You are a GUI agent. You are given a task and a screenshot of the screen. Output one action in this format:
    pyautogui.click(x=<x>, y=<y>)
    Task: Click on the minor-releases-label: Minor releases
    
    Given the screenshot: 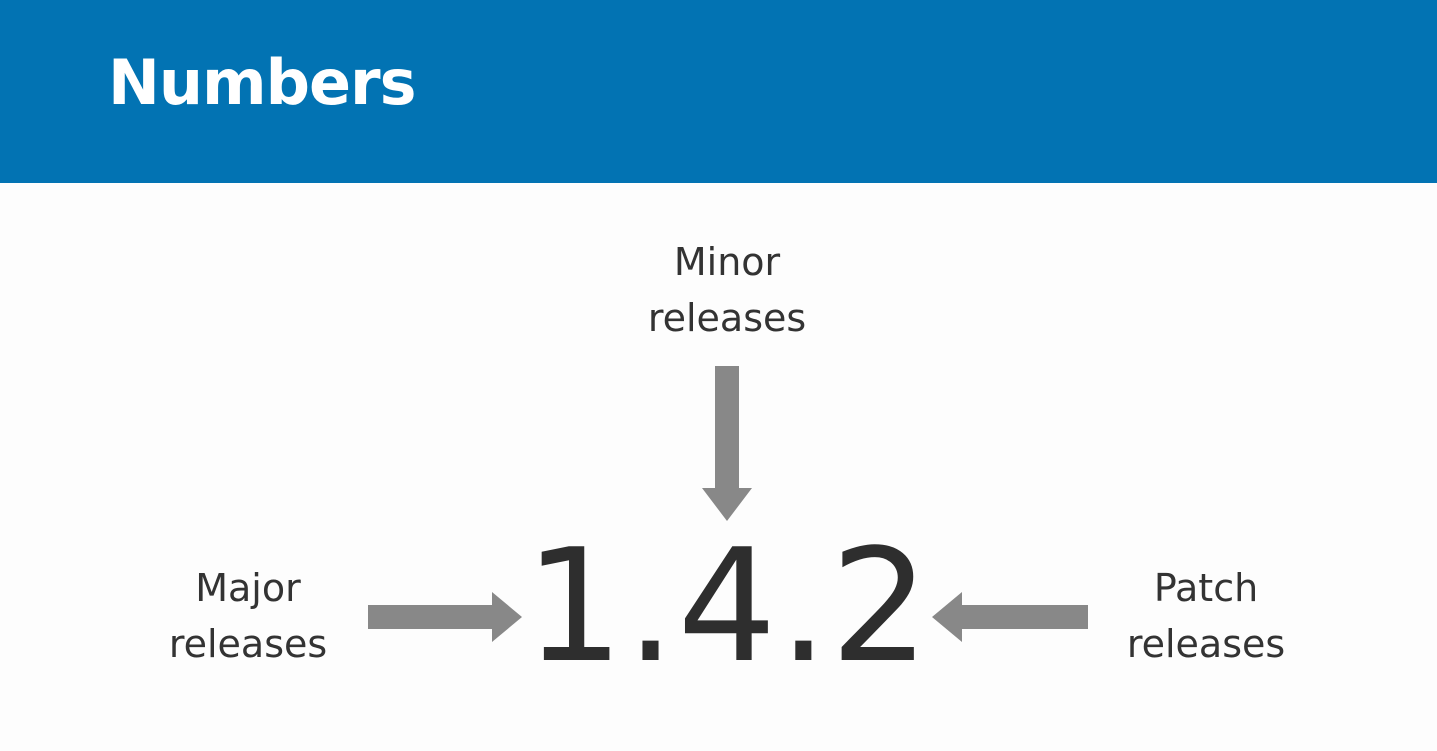 What is the action you would take?
    pyautogui.click(x=727, y=290)
    